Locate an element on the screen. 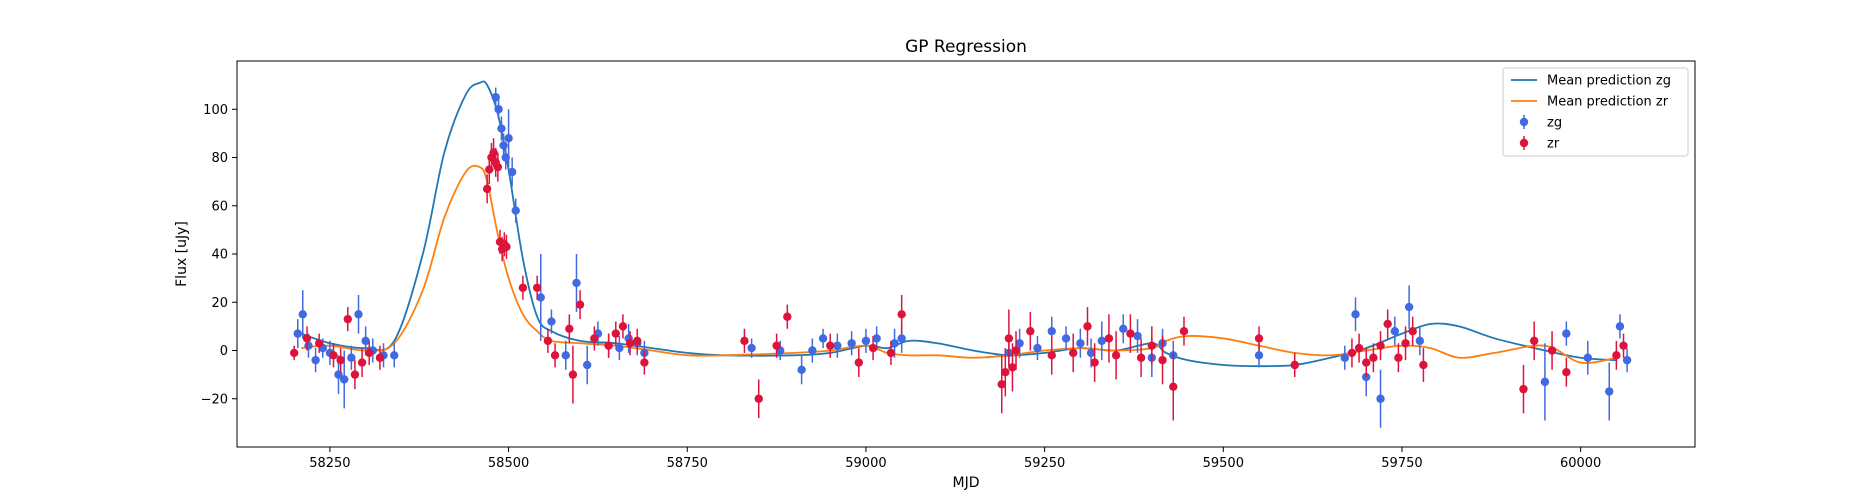 This screenshot has height=500, width=1875. x-tick-label: 59000 is located at coordinates (865, 463).